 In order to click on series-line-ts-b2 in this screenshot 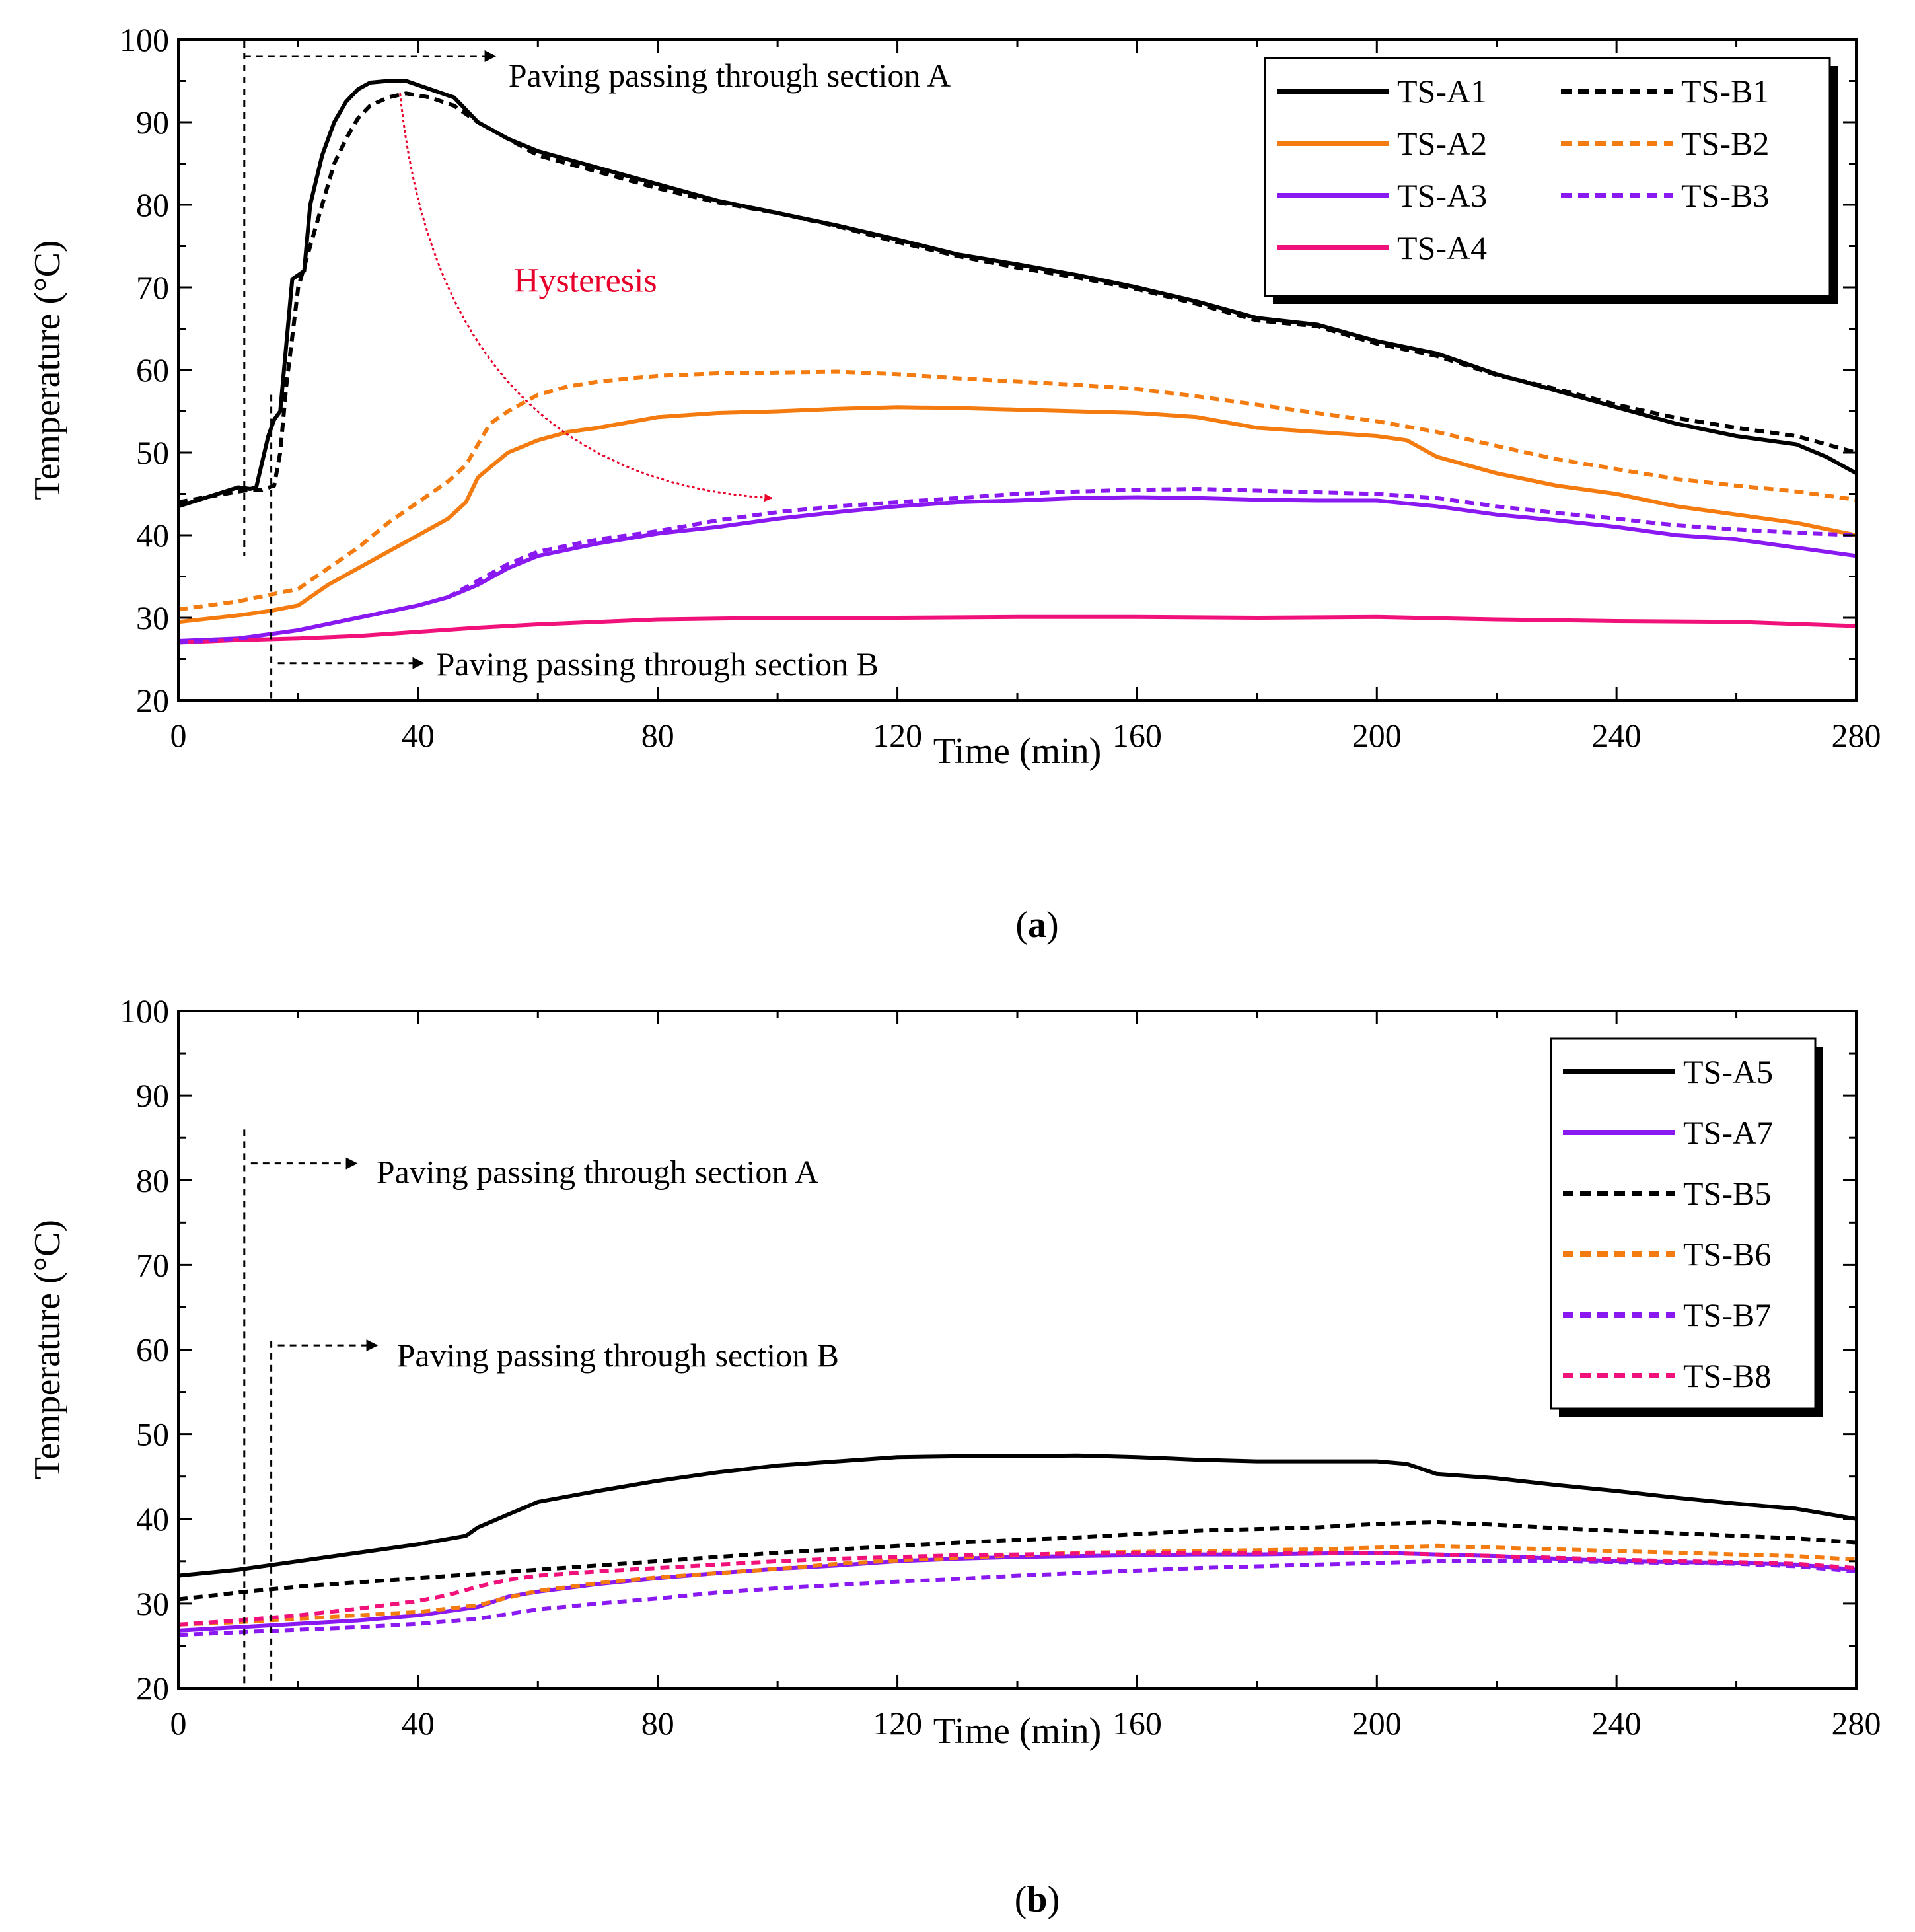, I will do `click(1018, 490)`.